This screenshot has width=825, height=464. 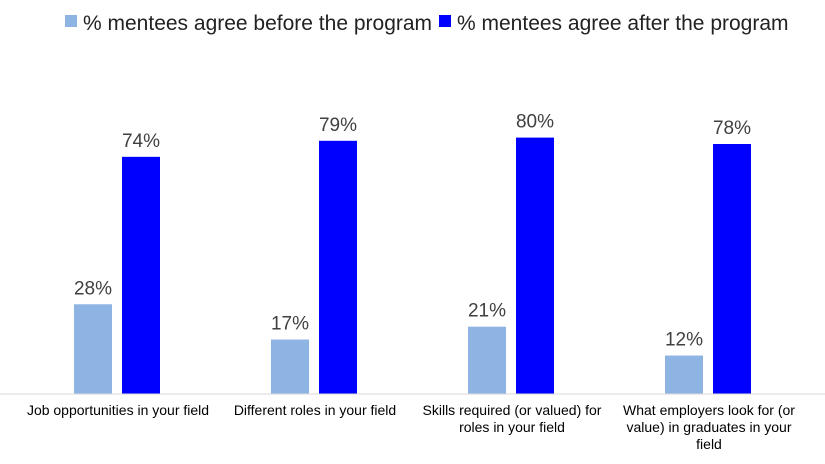 I want to click on category-label-1: Different roles in your field, so click(x=315, y=410).